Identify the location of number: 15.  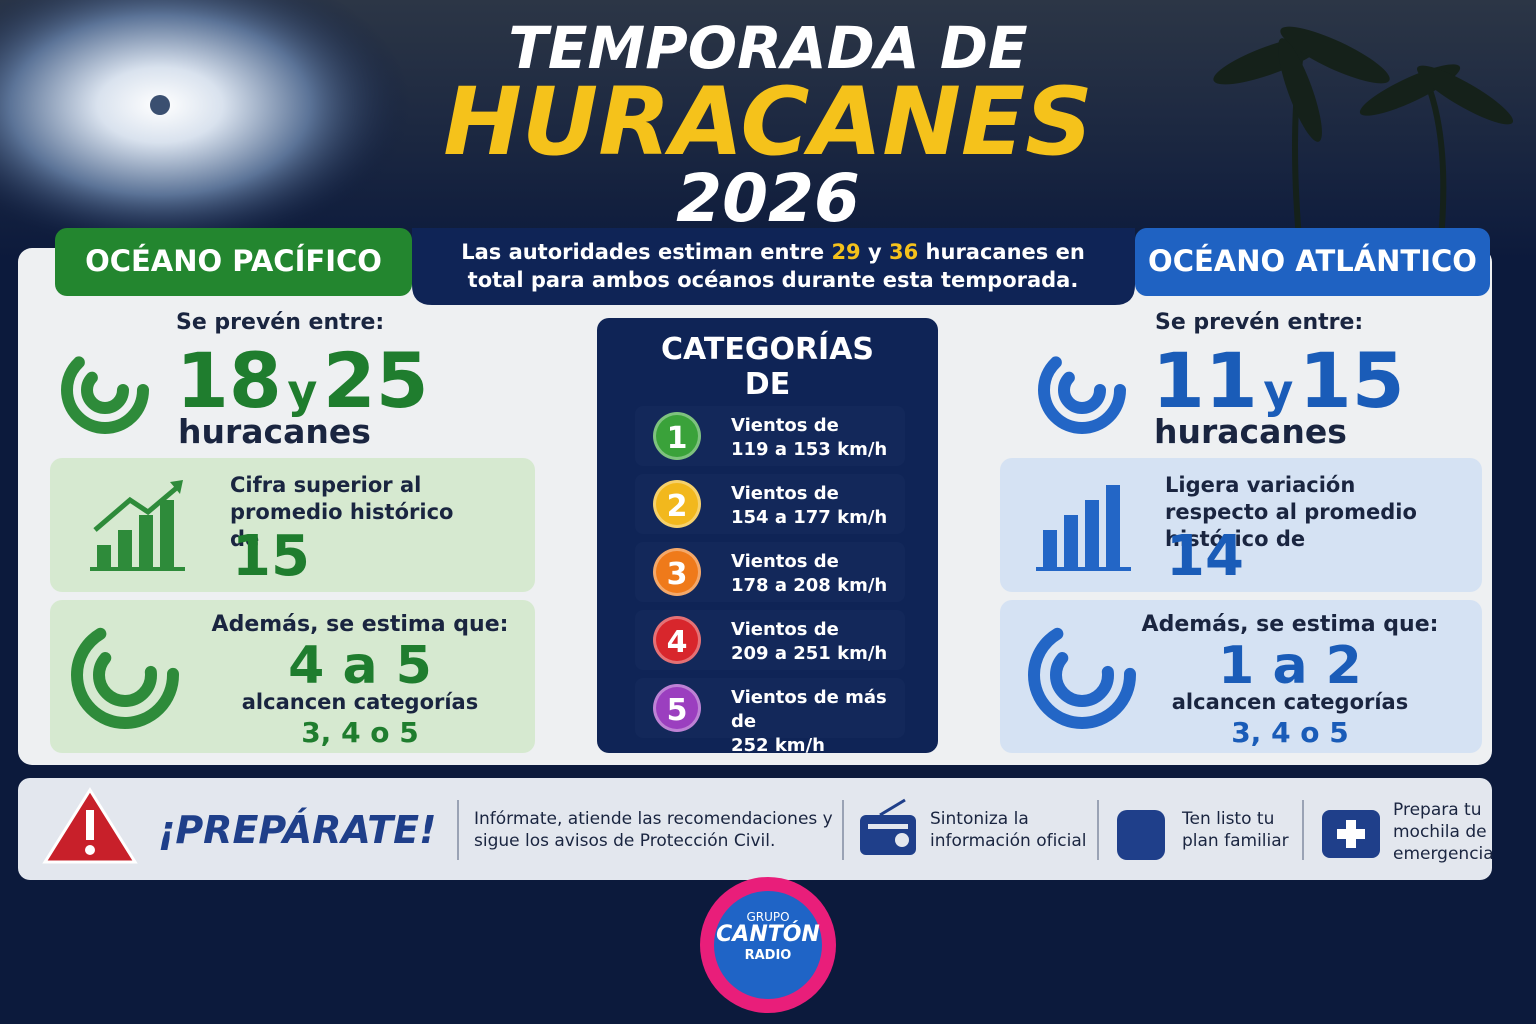
(1351, 380).